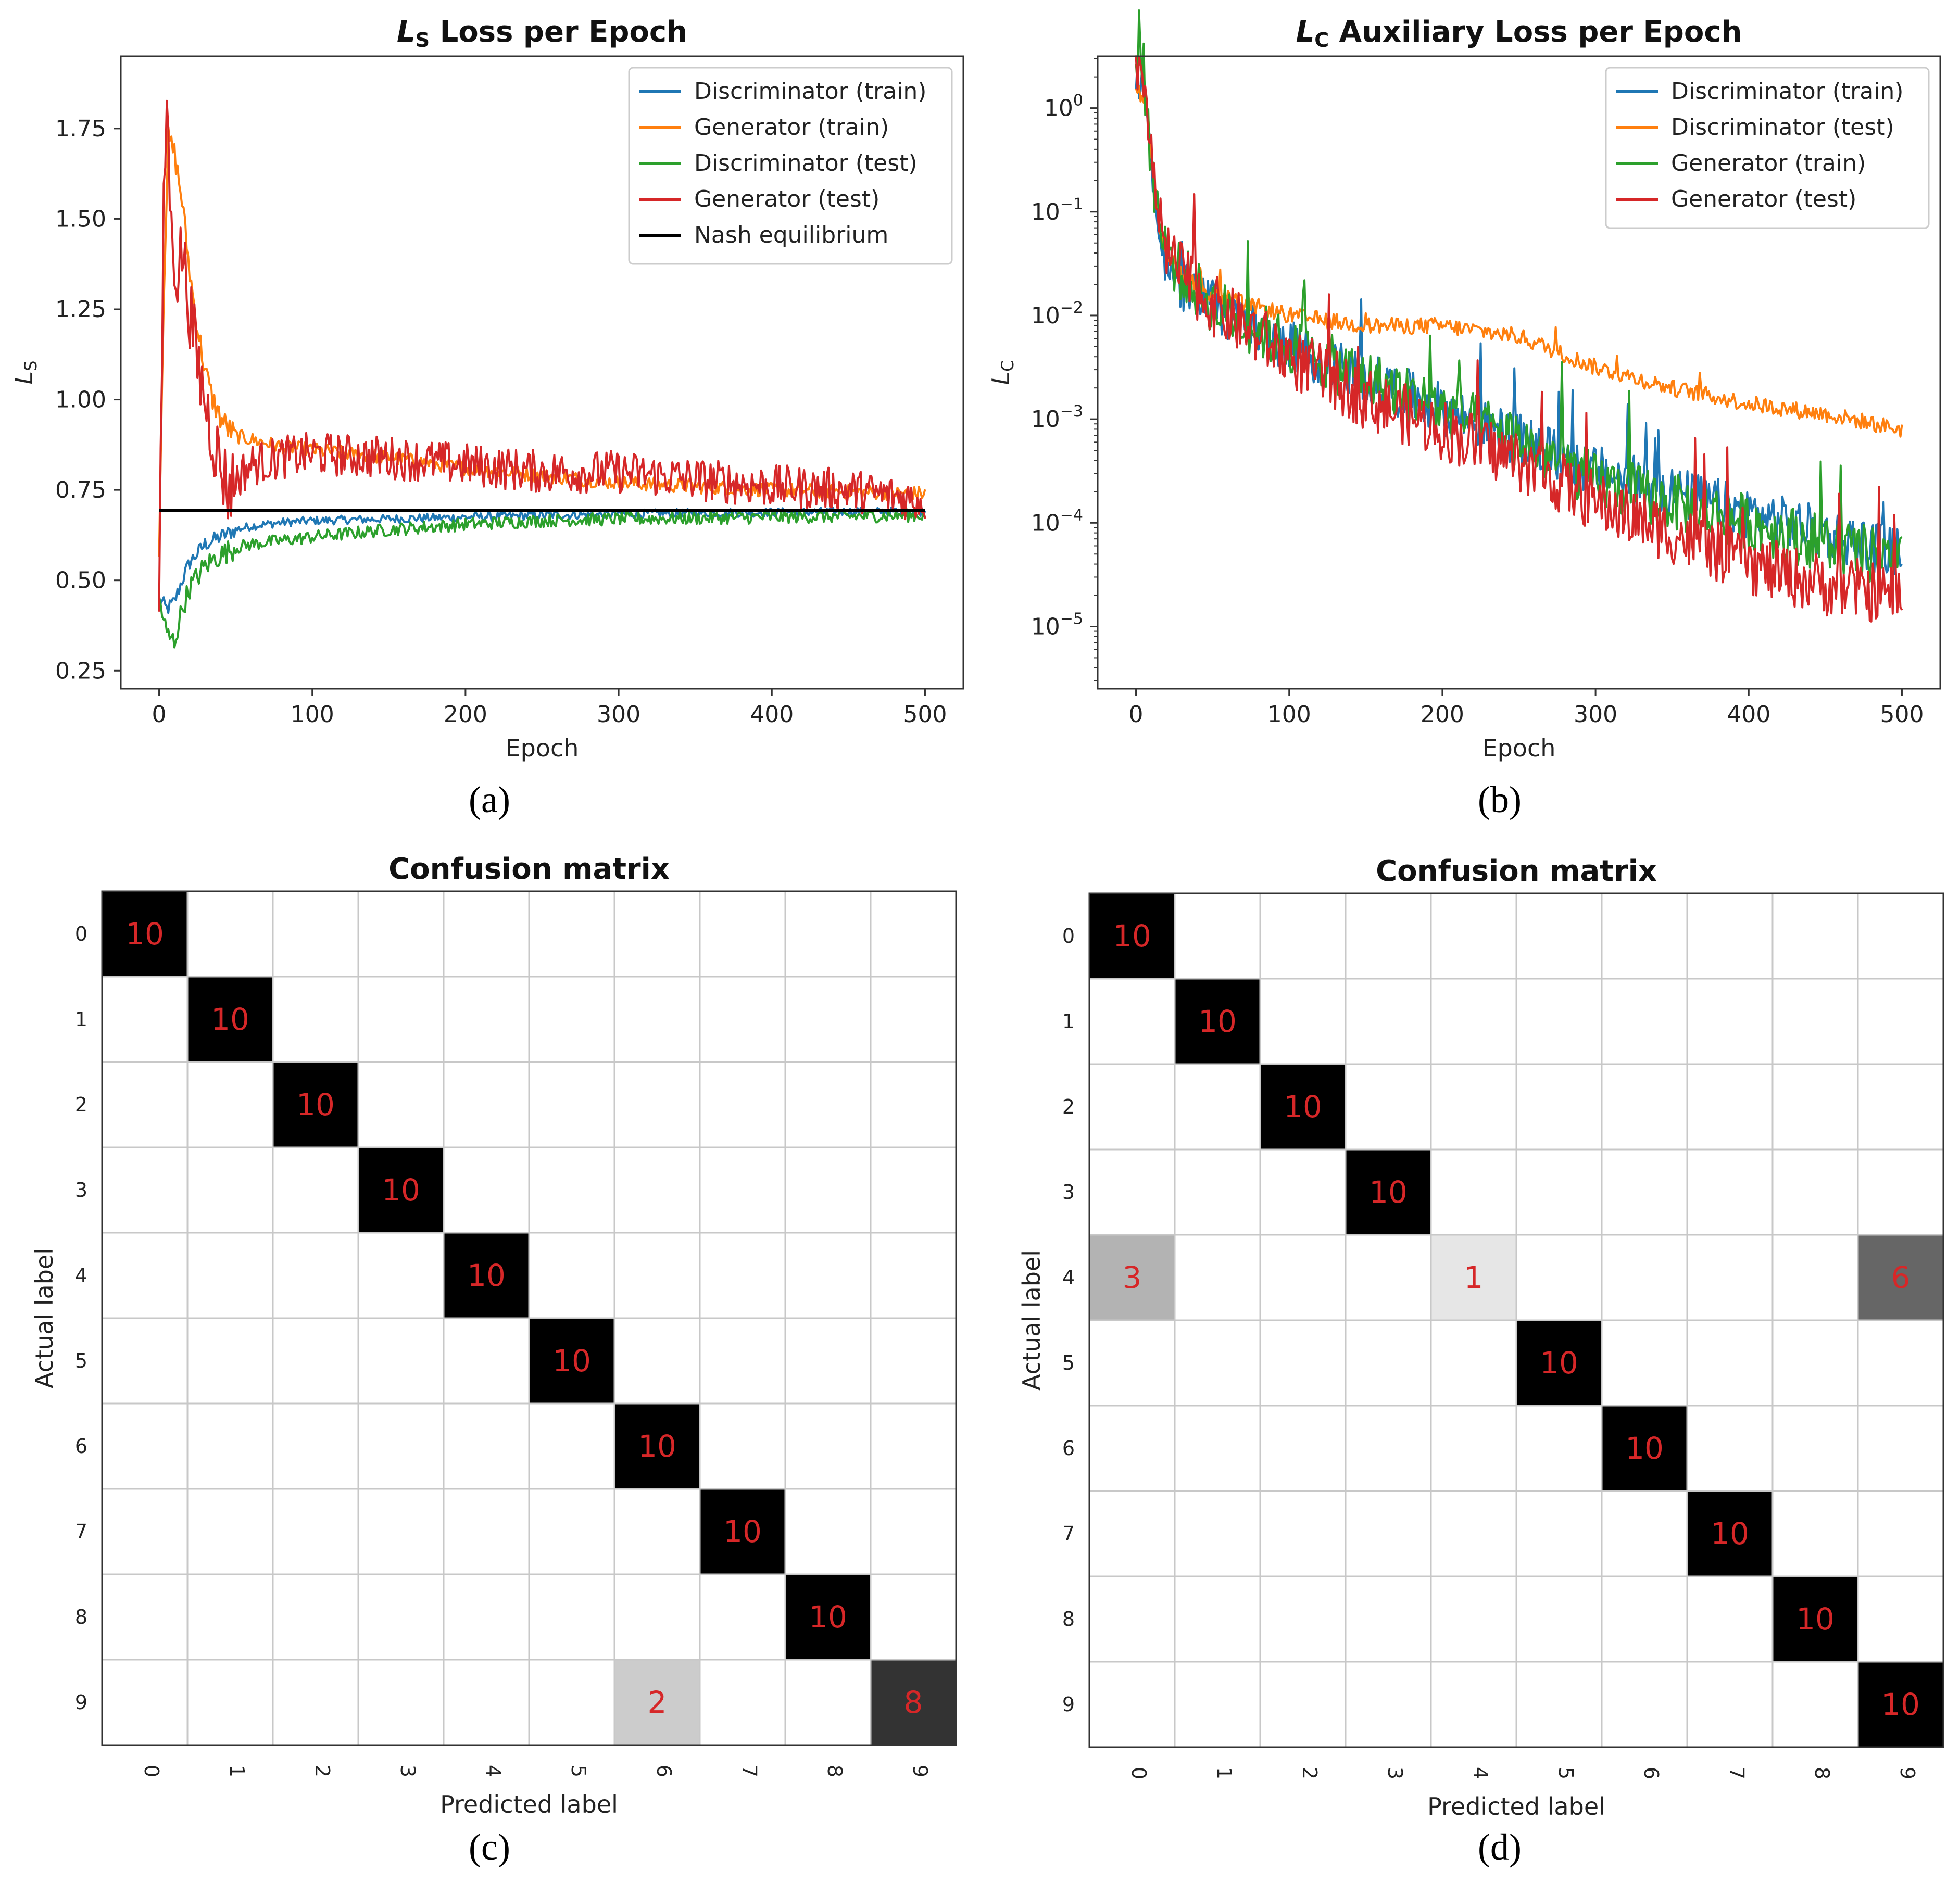 Image resolution: width=1960 pixels, height=1883 pixels. What do you see at coordinates (80, 580) in the screenshot?
I see `y-tick-label: 0.50` at bounding box center [80, 580].